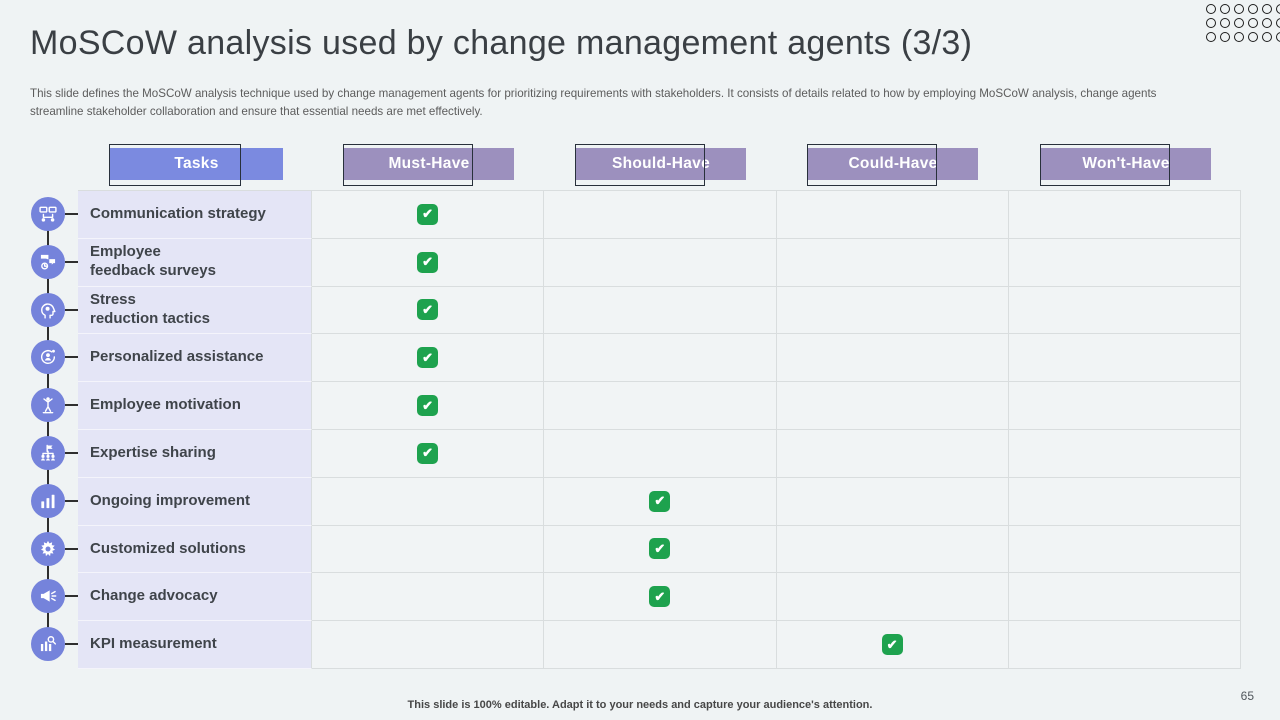  Describe the element at coordinates (153, 452) in the screenshot. I see `task-label: Expertise sharing` at that location.